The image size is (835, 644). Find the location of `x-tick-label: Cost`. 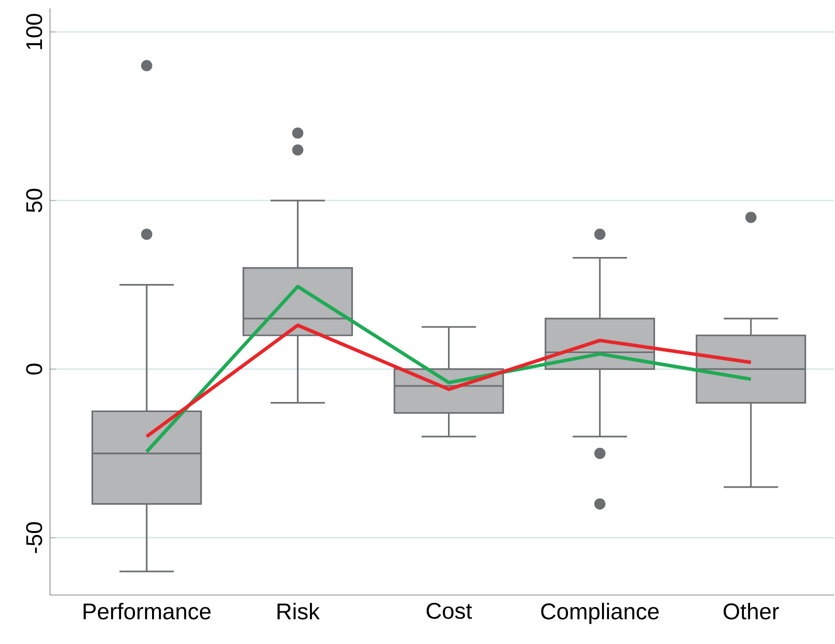

x-tick-label: Cost is located at coordinates (449, 610).